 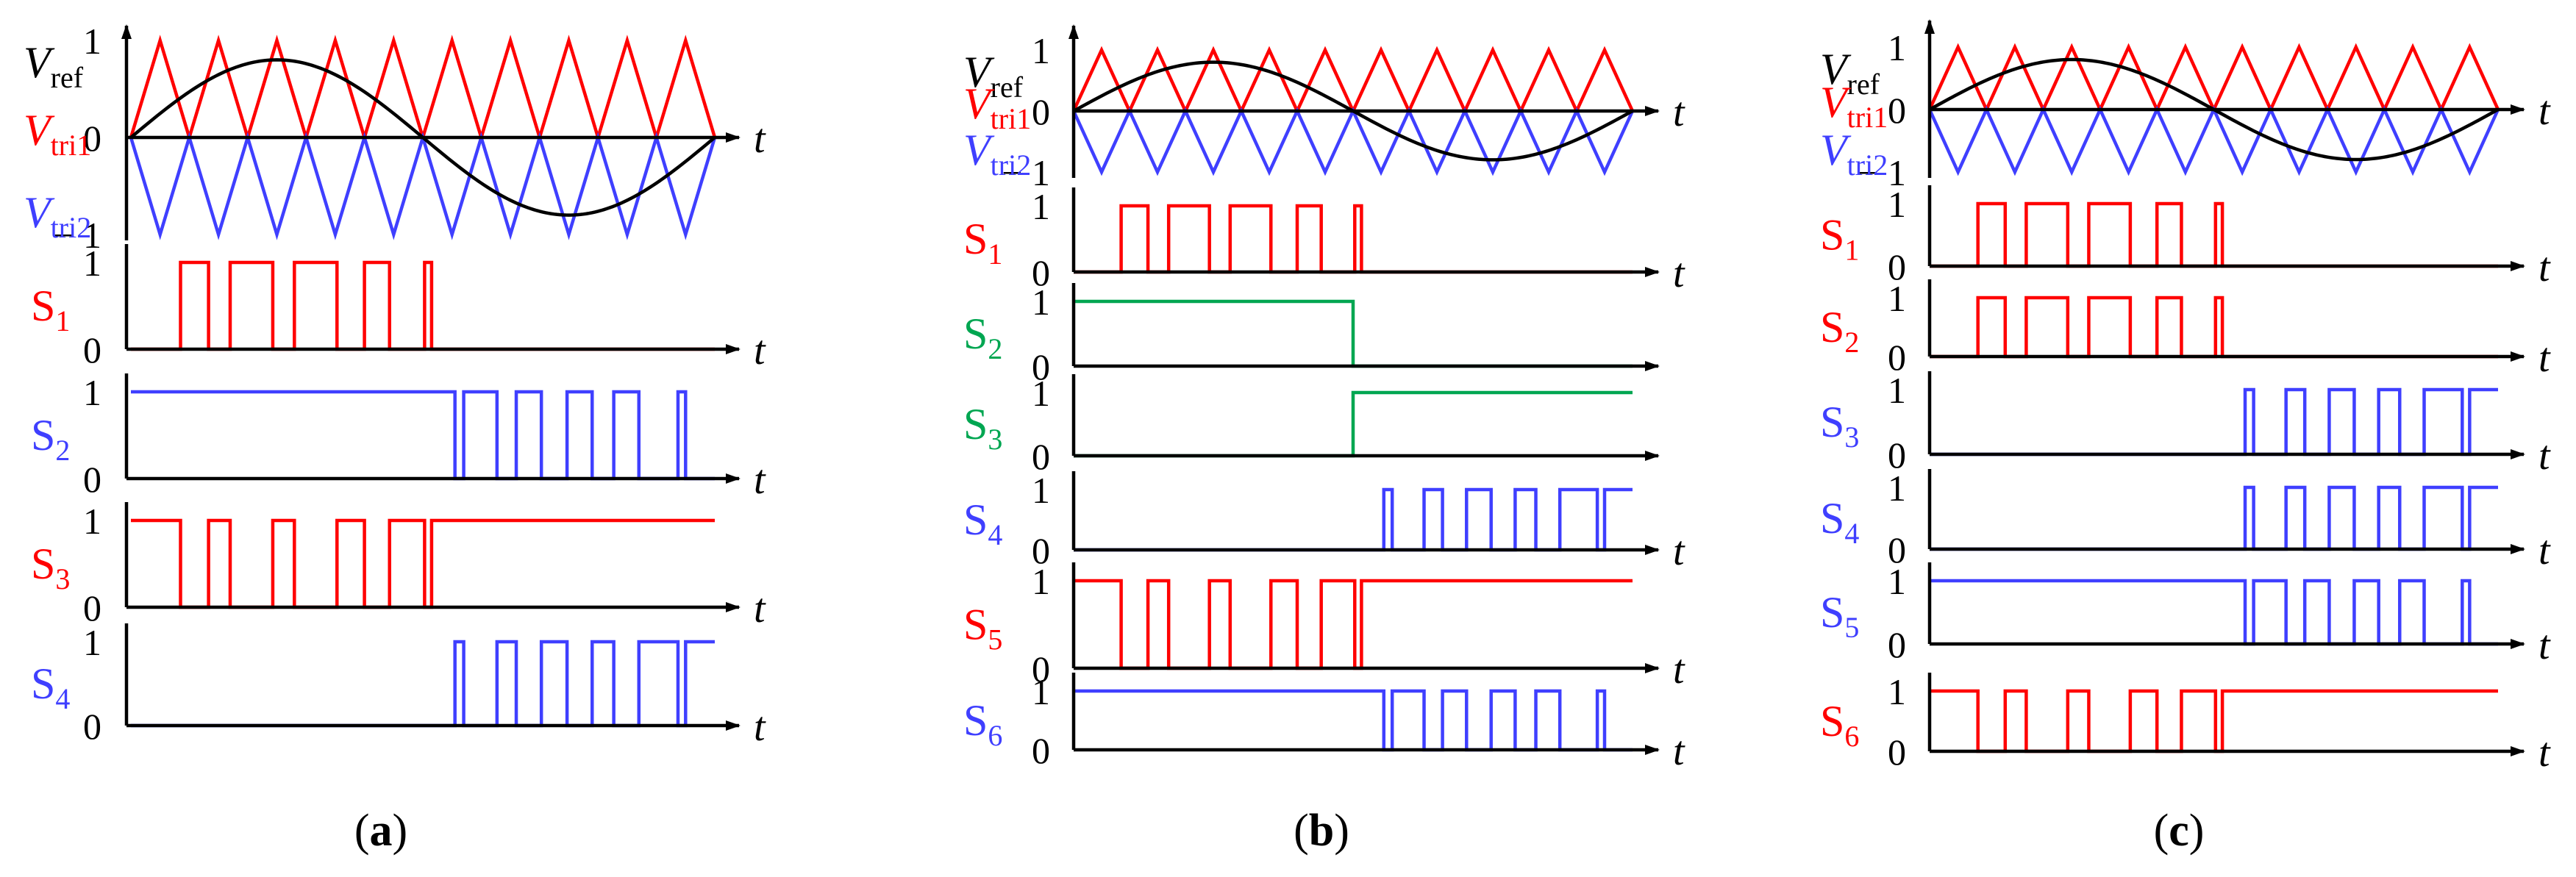 I want to click on panel-caption-a: (a), so click(x=380, y=831).